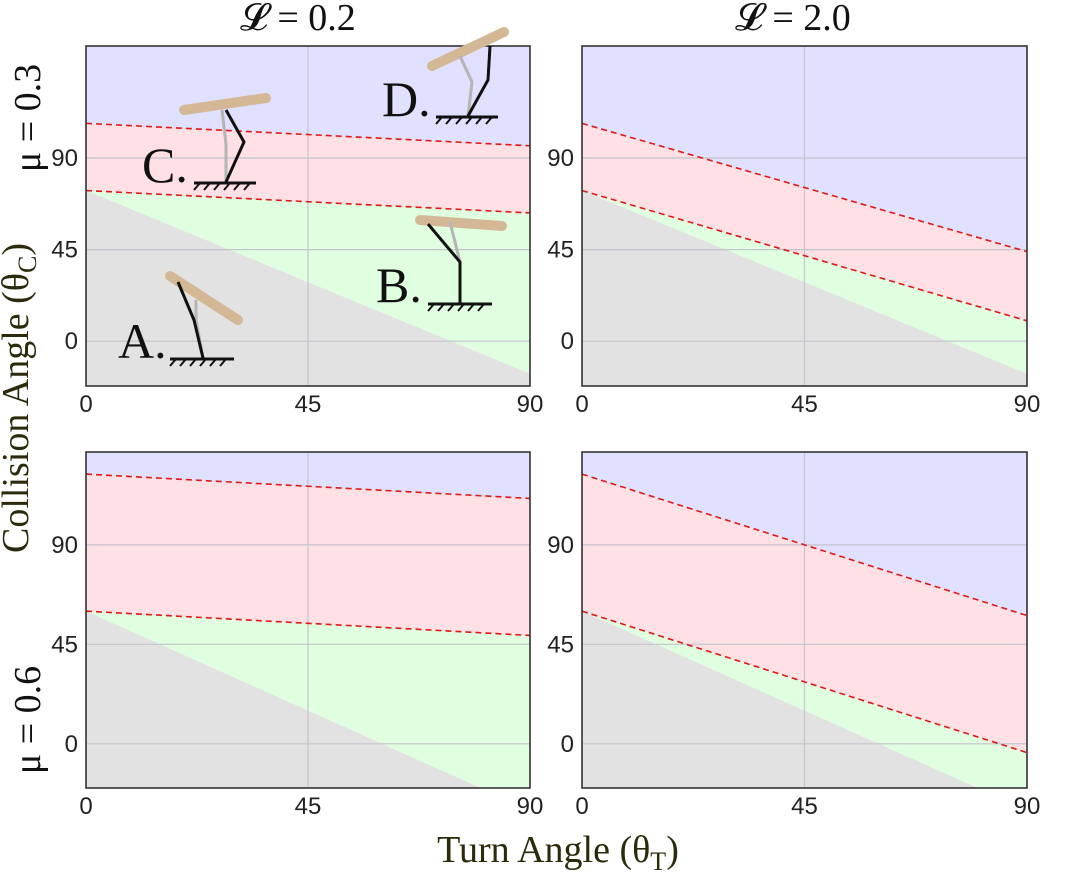 The height and width of the screenshot is (873, 1080). Describe the element at coordinates (235, 146) in the screenshot. I see `leg-c-link` at that location.